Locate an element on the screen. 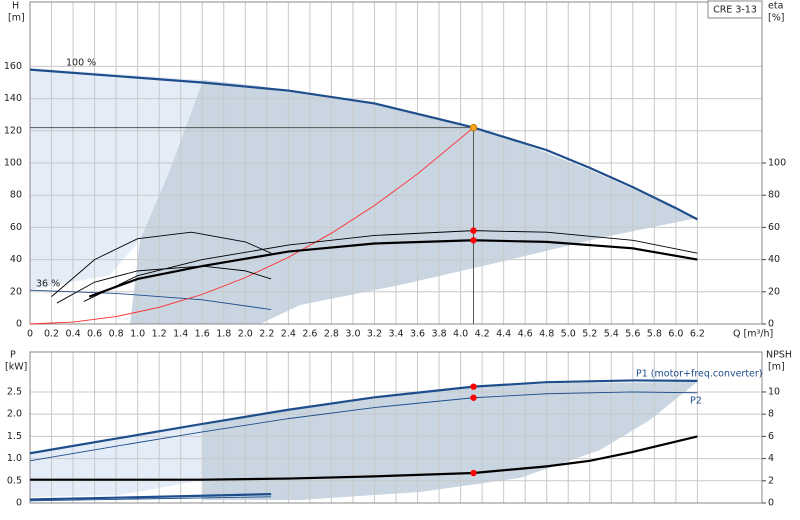 The width and height of the screenshot is (800, 520). y-tick-label: 1.5 is located at coordinates (14, 436).